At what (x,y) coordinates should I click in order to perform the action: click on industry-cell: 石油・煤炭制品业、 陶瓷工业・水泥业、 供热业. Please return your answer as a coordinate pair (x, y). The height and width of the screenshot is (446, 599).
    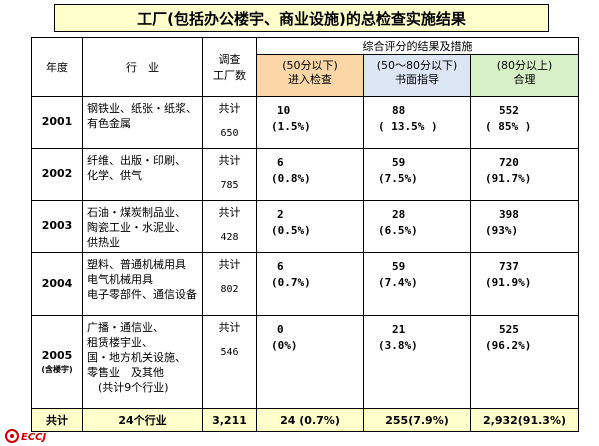
    Looking at the image, I should click on (142, 226).